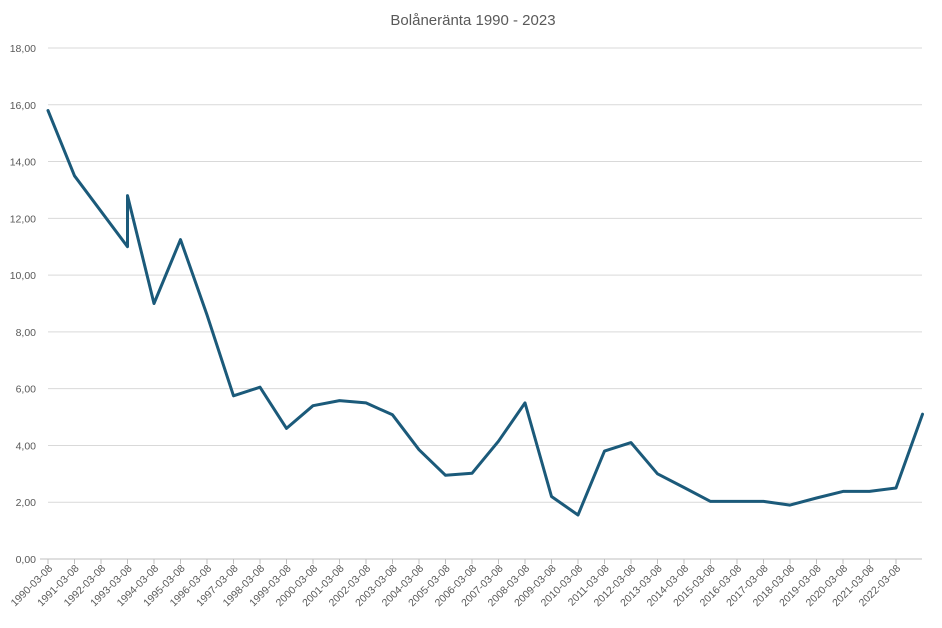  Describe the element at coordinates (26, 390) in the screenshot. I see `y-tick-label: 6,00` at that location.